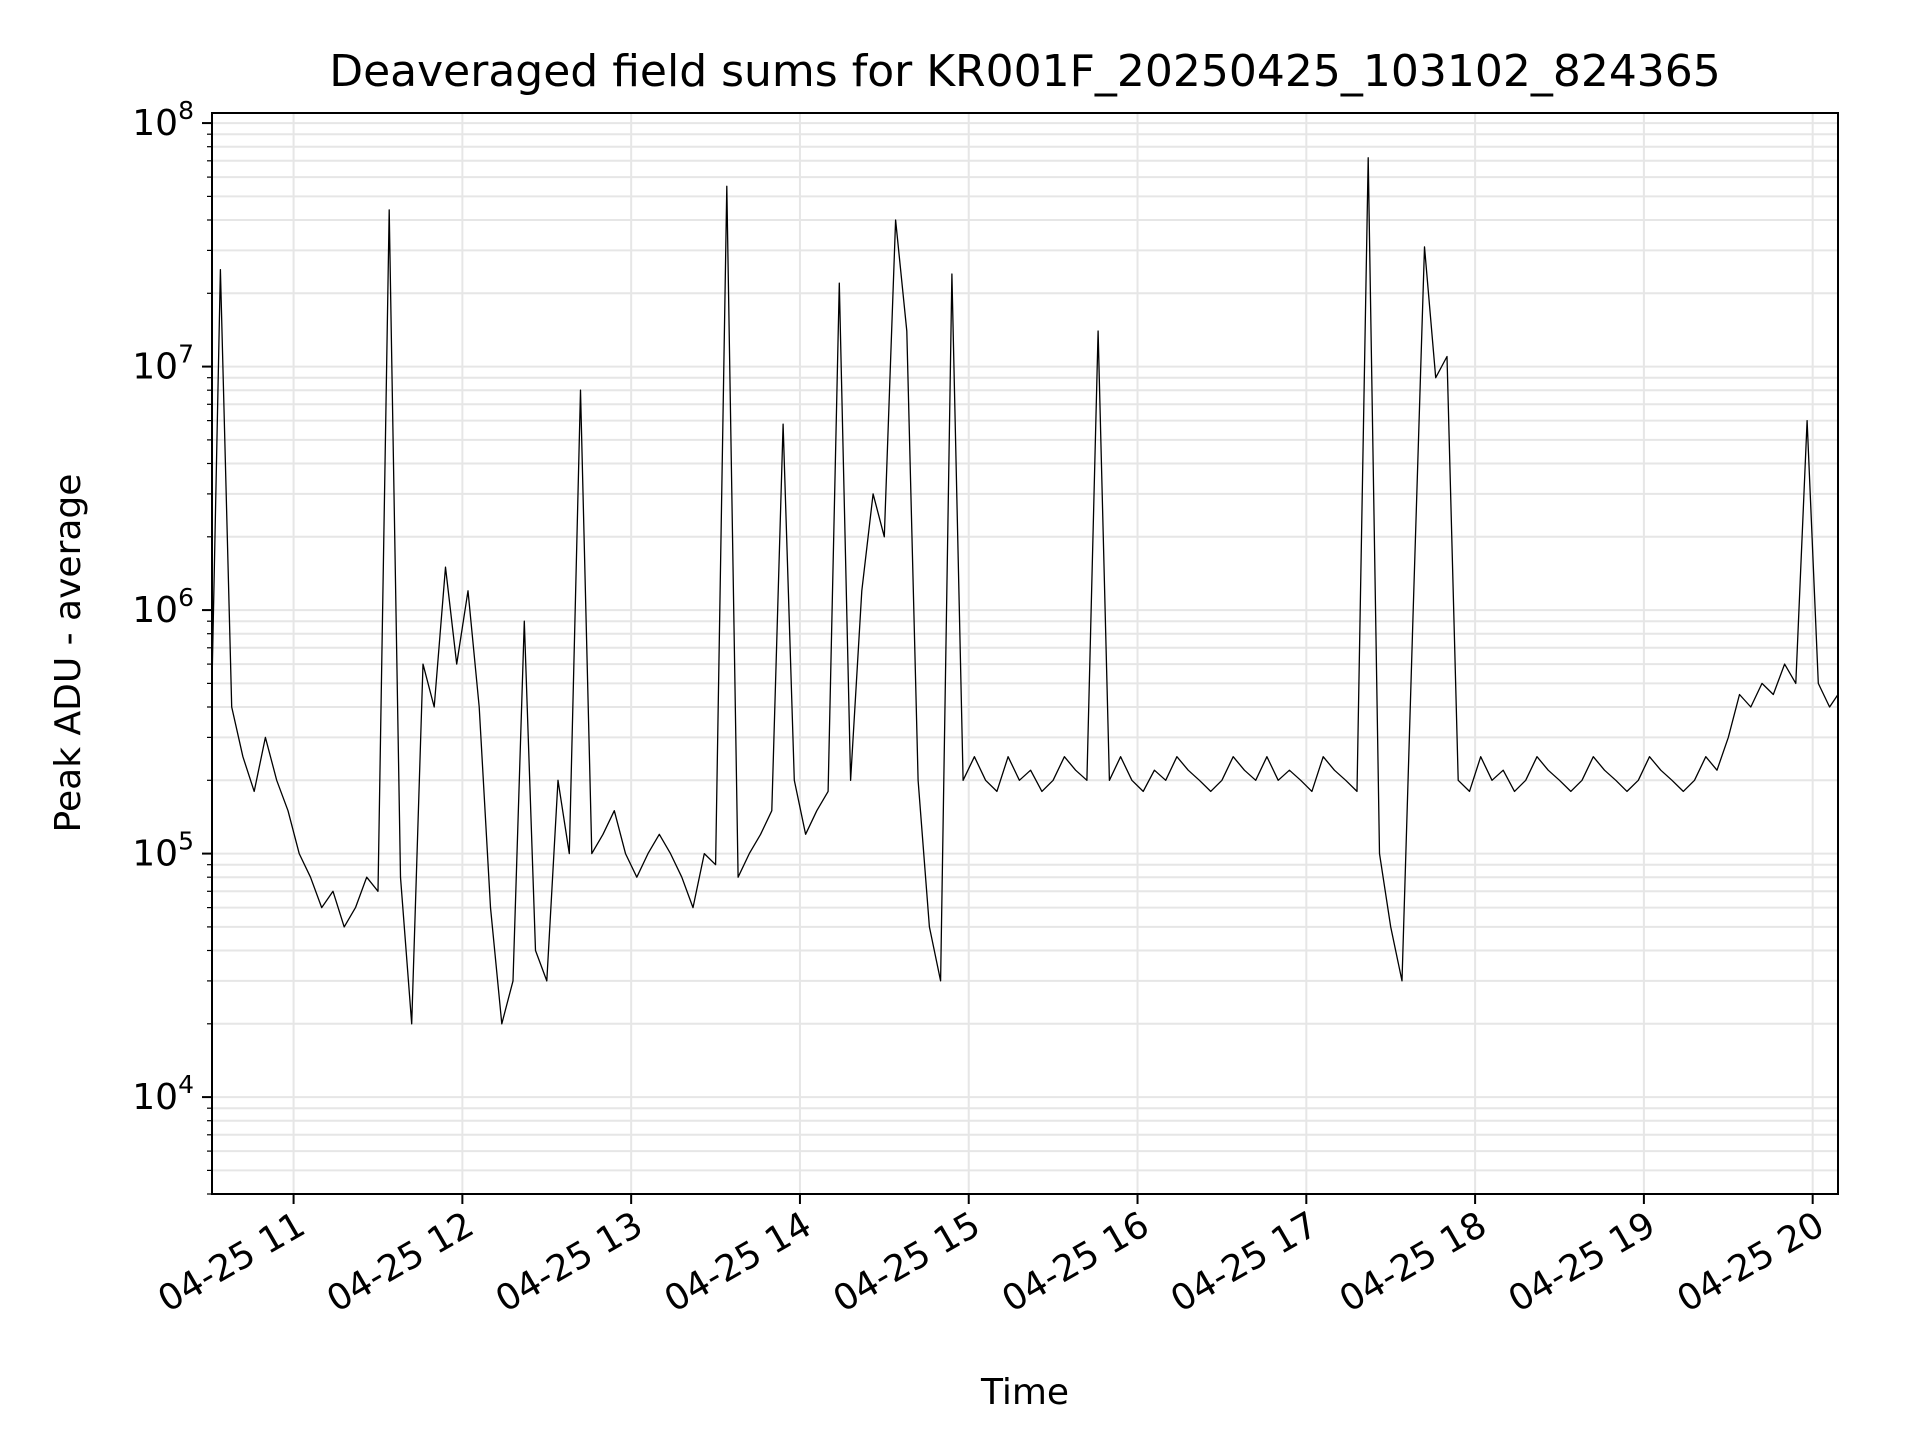 This screenshot has height=1440, width=1920. What do you see at coordinates (68, 653) in the screenshot?
I see `y-axis-label: Peak ADU - average` at bounding box center [68, 653].